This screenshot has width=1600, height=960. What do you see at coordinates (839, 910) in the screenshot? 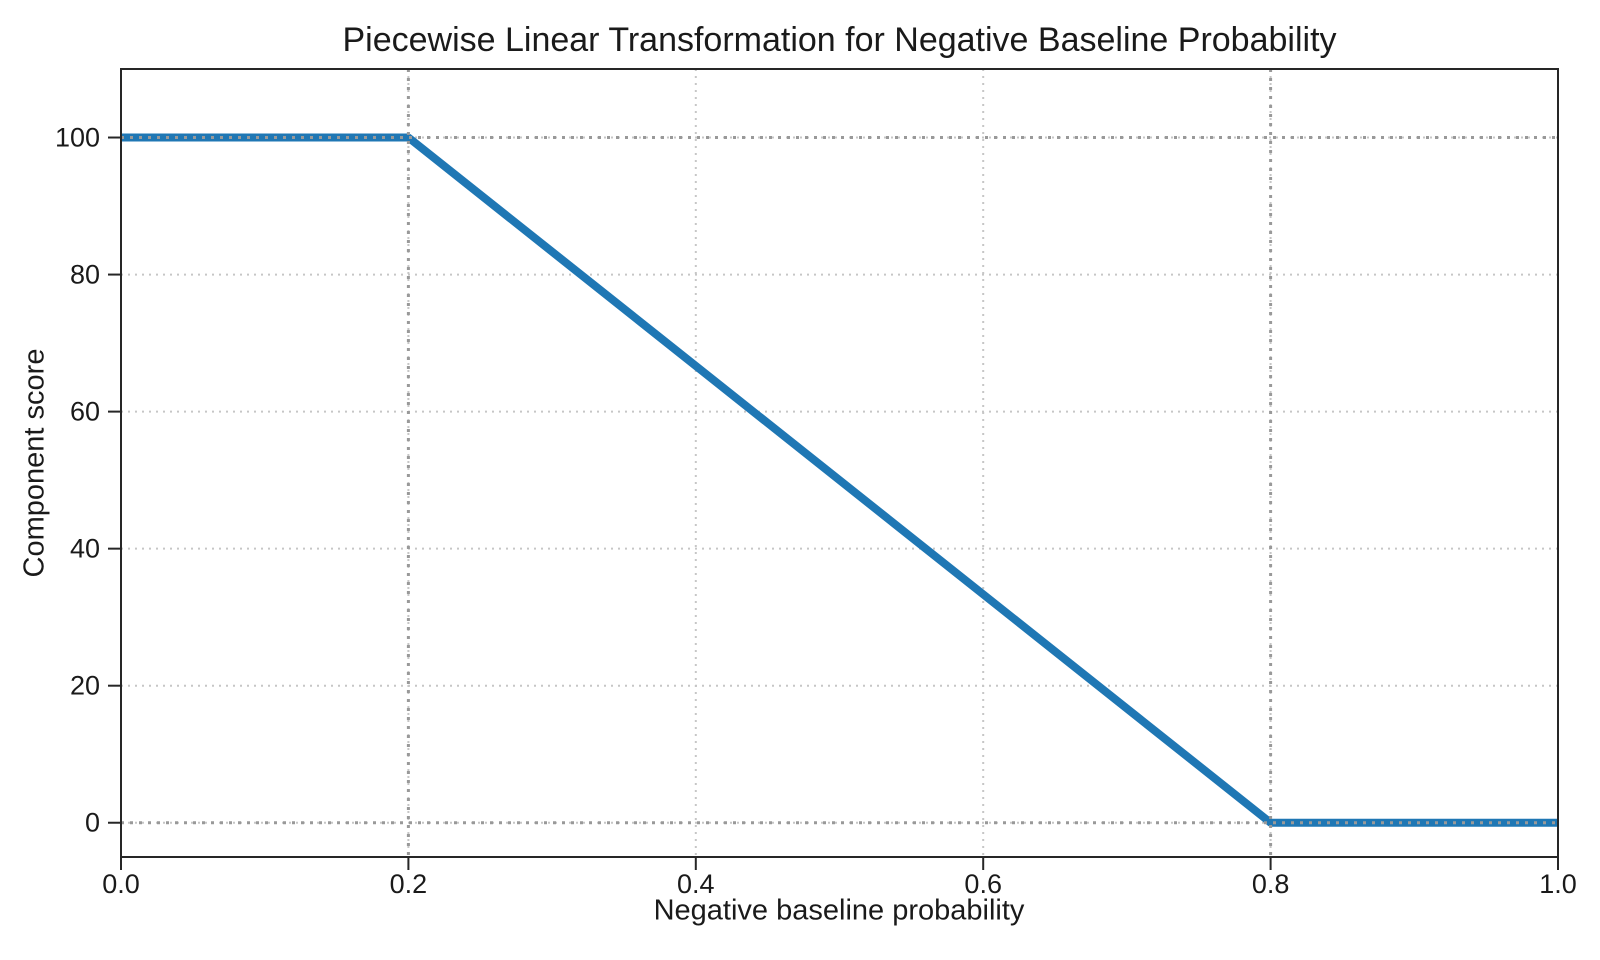
I see `x-axis-label: Negative baseline probability` at bounding box center [839, 910].